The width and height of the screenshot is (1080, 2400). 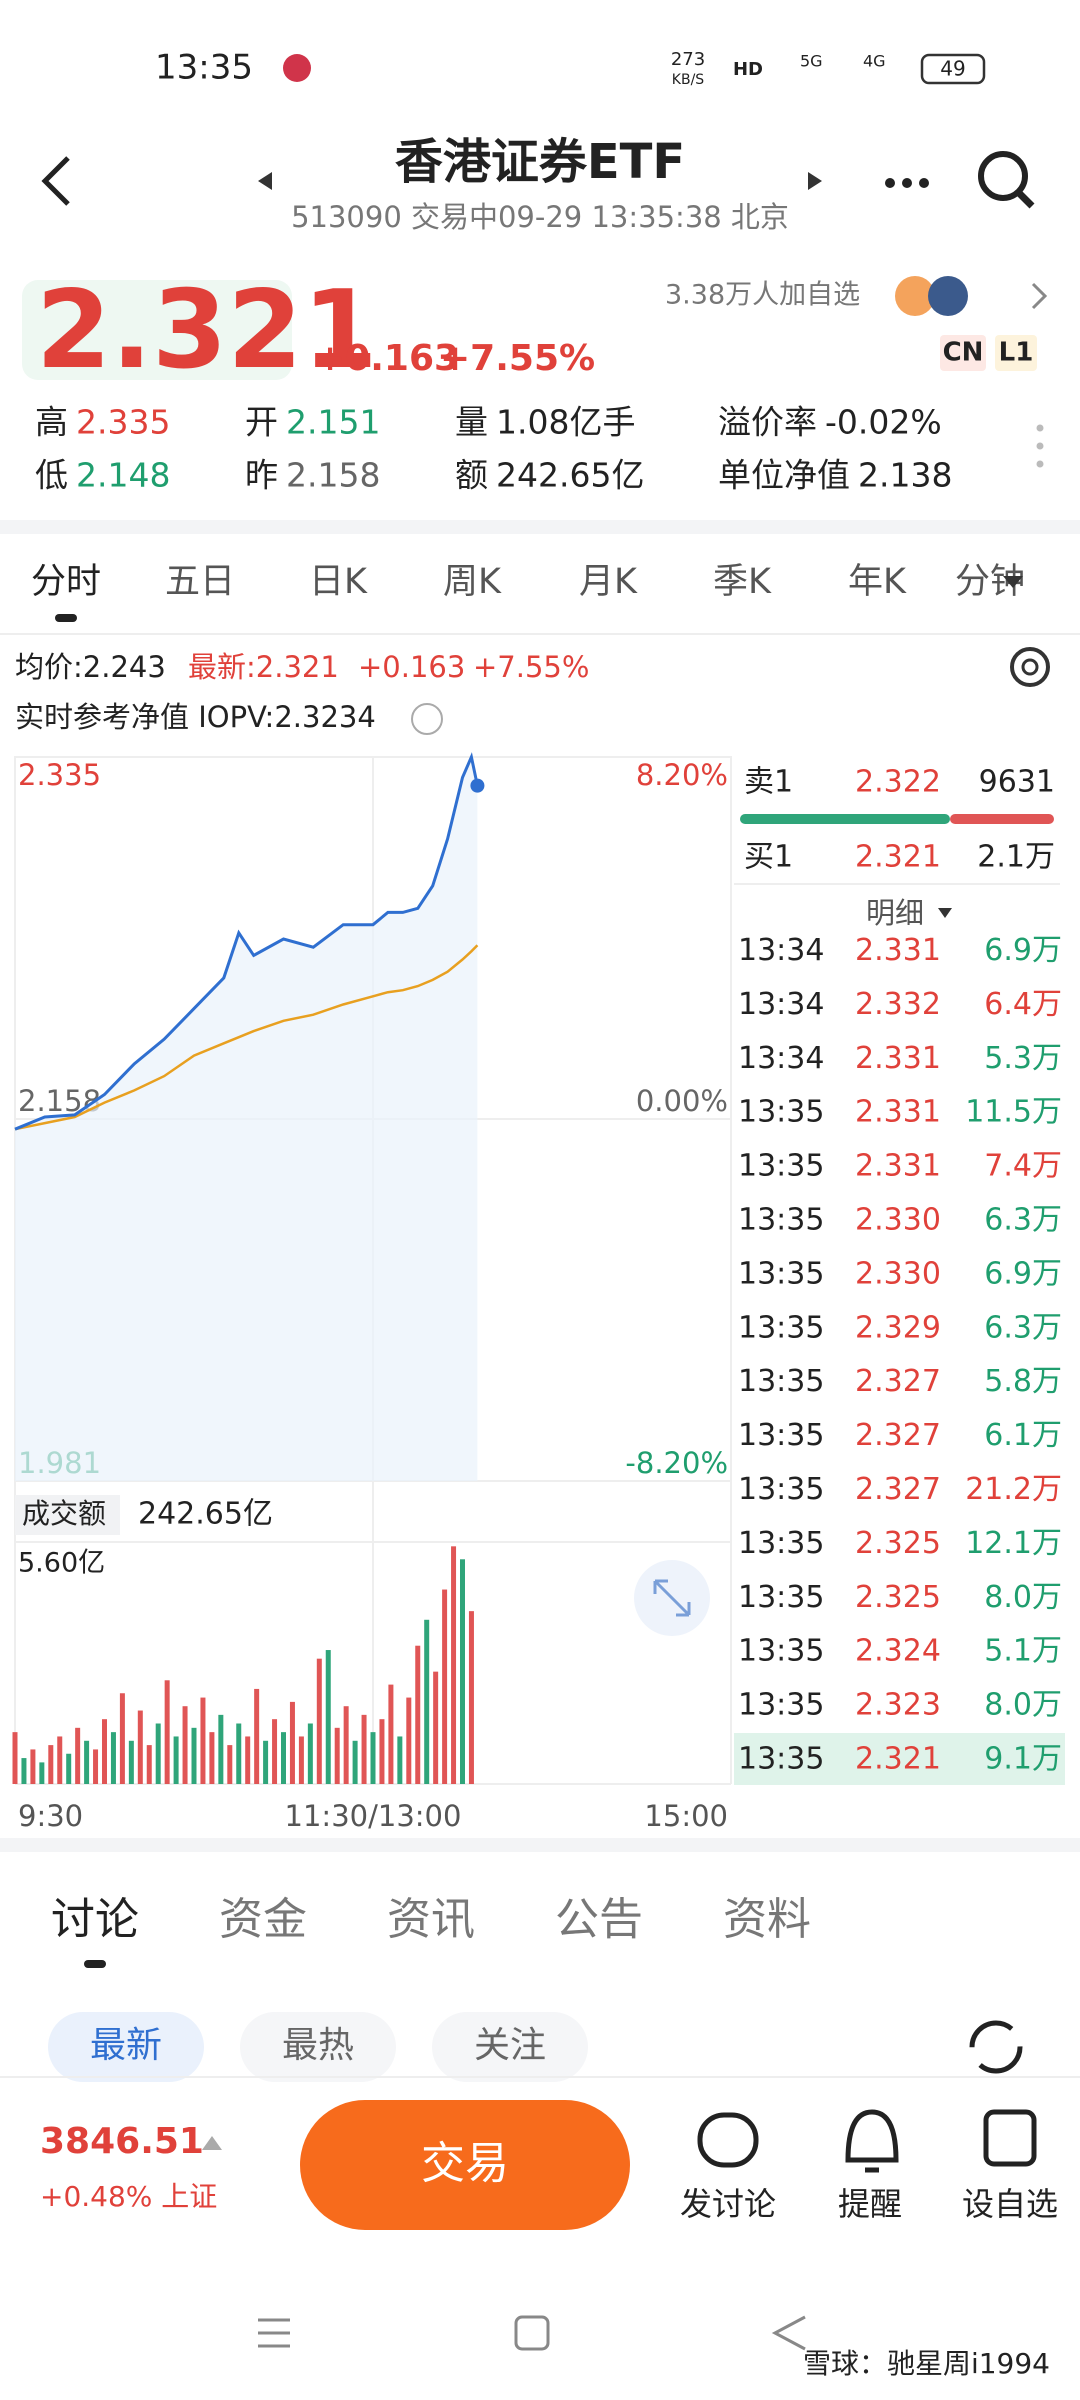 I want to click on trade-volume: 5.1万, so click(x=1023, y=1651).